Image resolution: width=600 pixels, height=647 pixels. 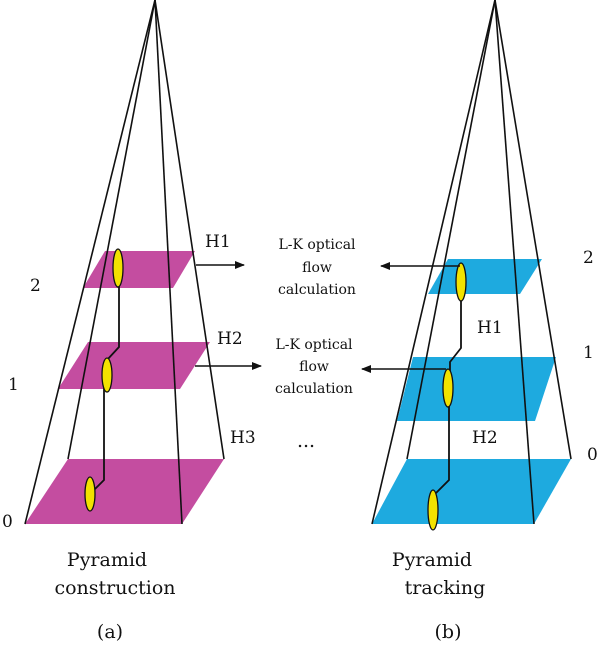 I want to click on right-h2-label: H2, so click(x=485, y=438).